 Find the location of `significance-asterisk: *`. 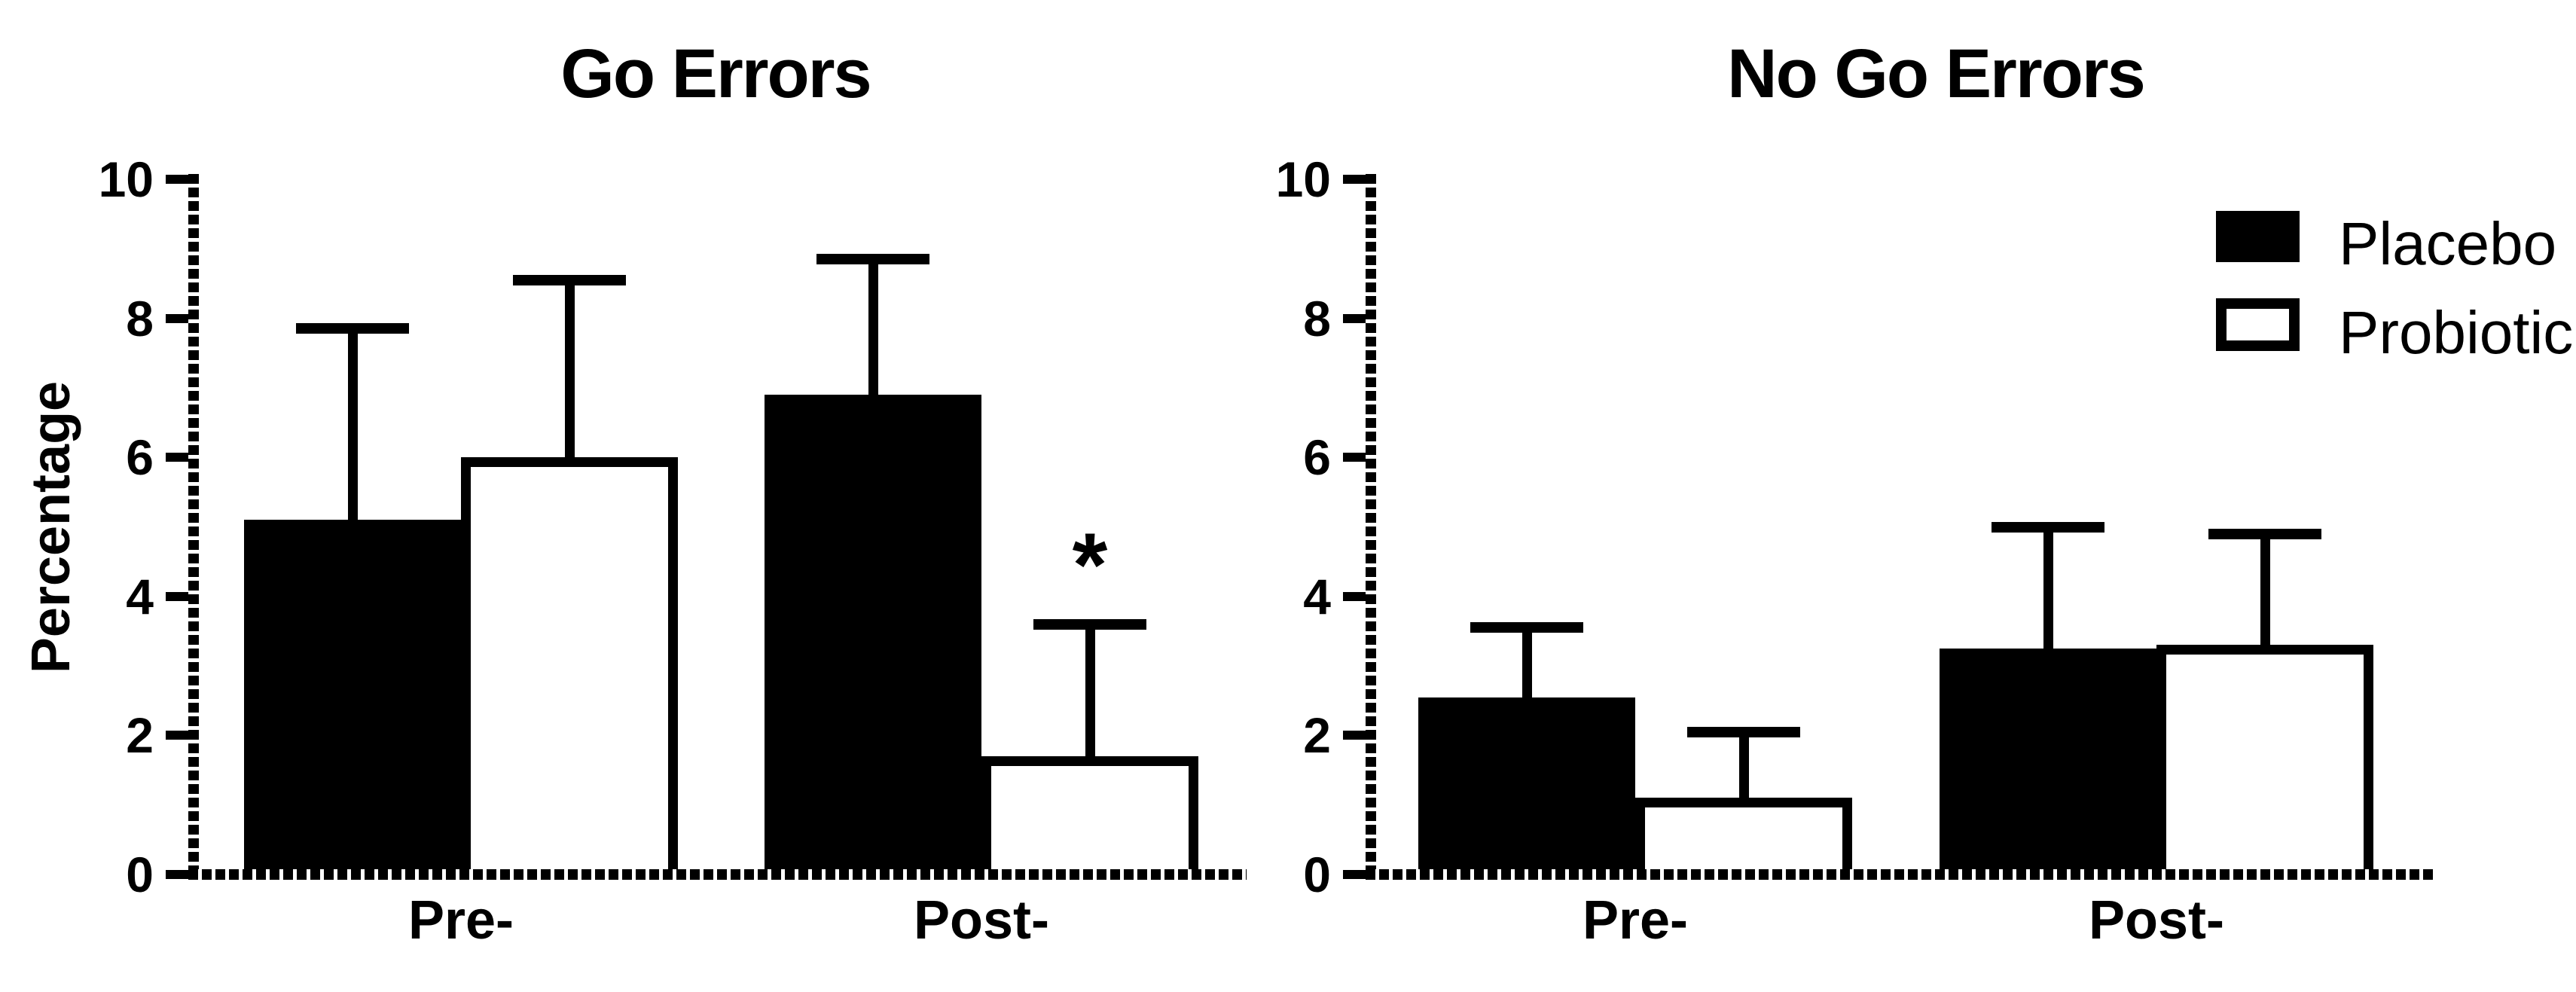

significance-asterisk: * is located at coordinates (1090, 564).